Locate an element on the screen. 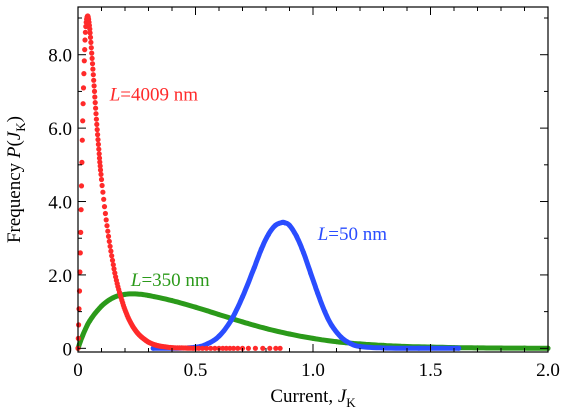 The width and height of the screenshot is (567, 414). series-label: L=4009 nm is located at coordinates (154, 95).